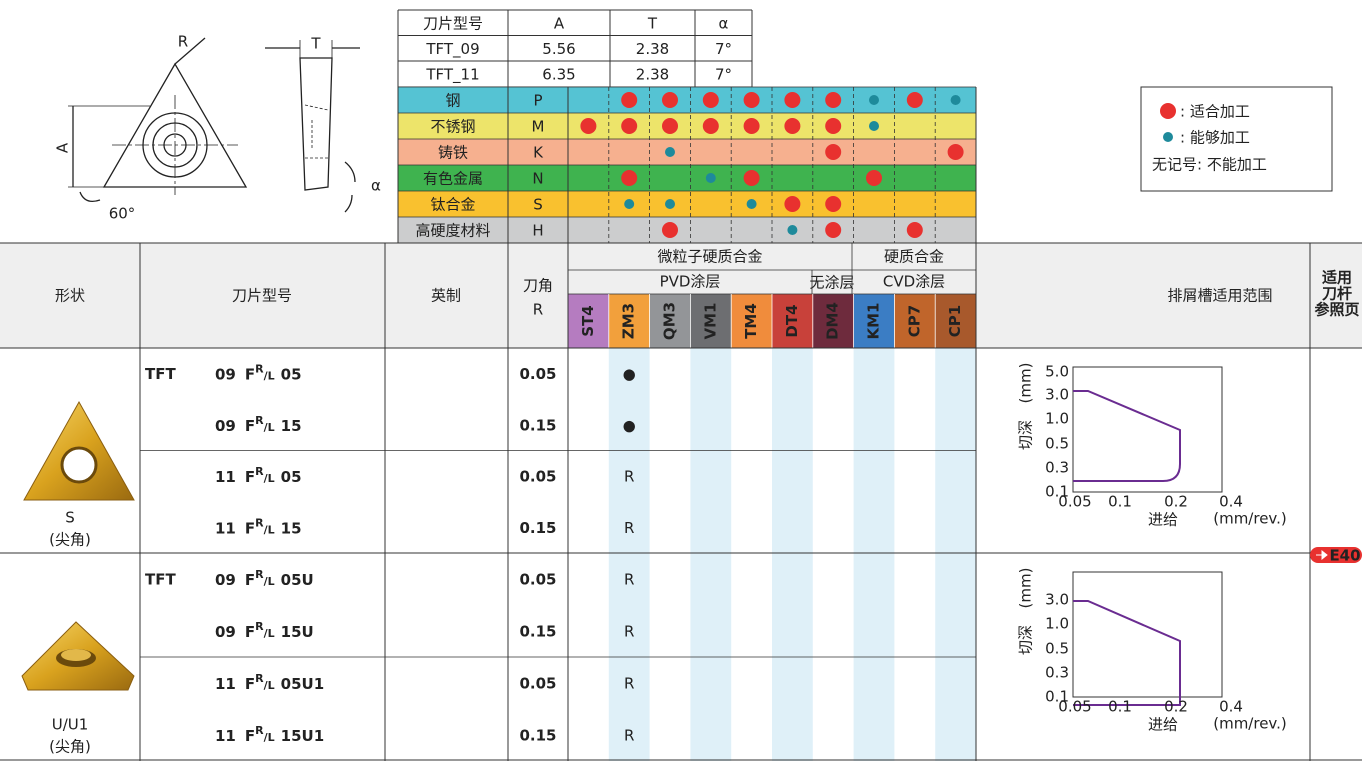 This screenshot has height=761, width=1362. What do you see at coordinates (264, 578) in the screenshot?
I see `model-code: 09 FR/L 05U` at bounding box center [264, 578].